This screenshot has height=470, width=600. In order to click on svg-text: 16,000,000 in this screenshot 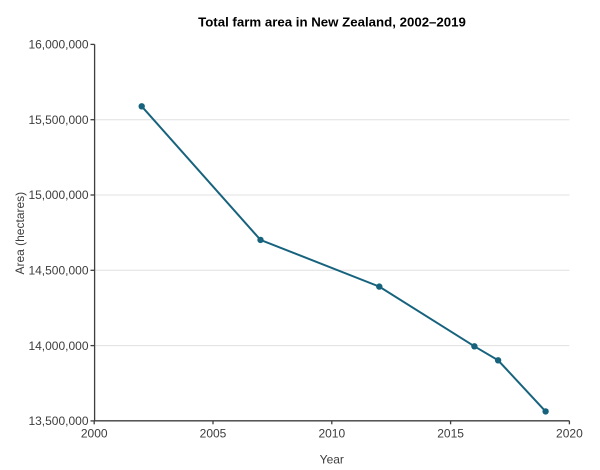, I will do `click(58, 45)`.